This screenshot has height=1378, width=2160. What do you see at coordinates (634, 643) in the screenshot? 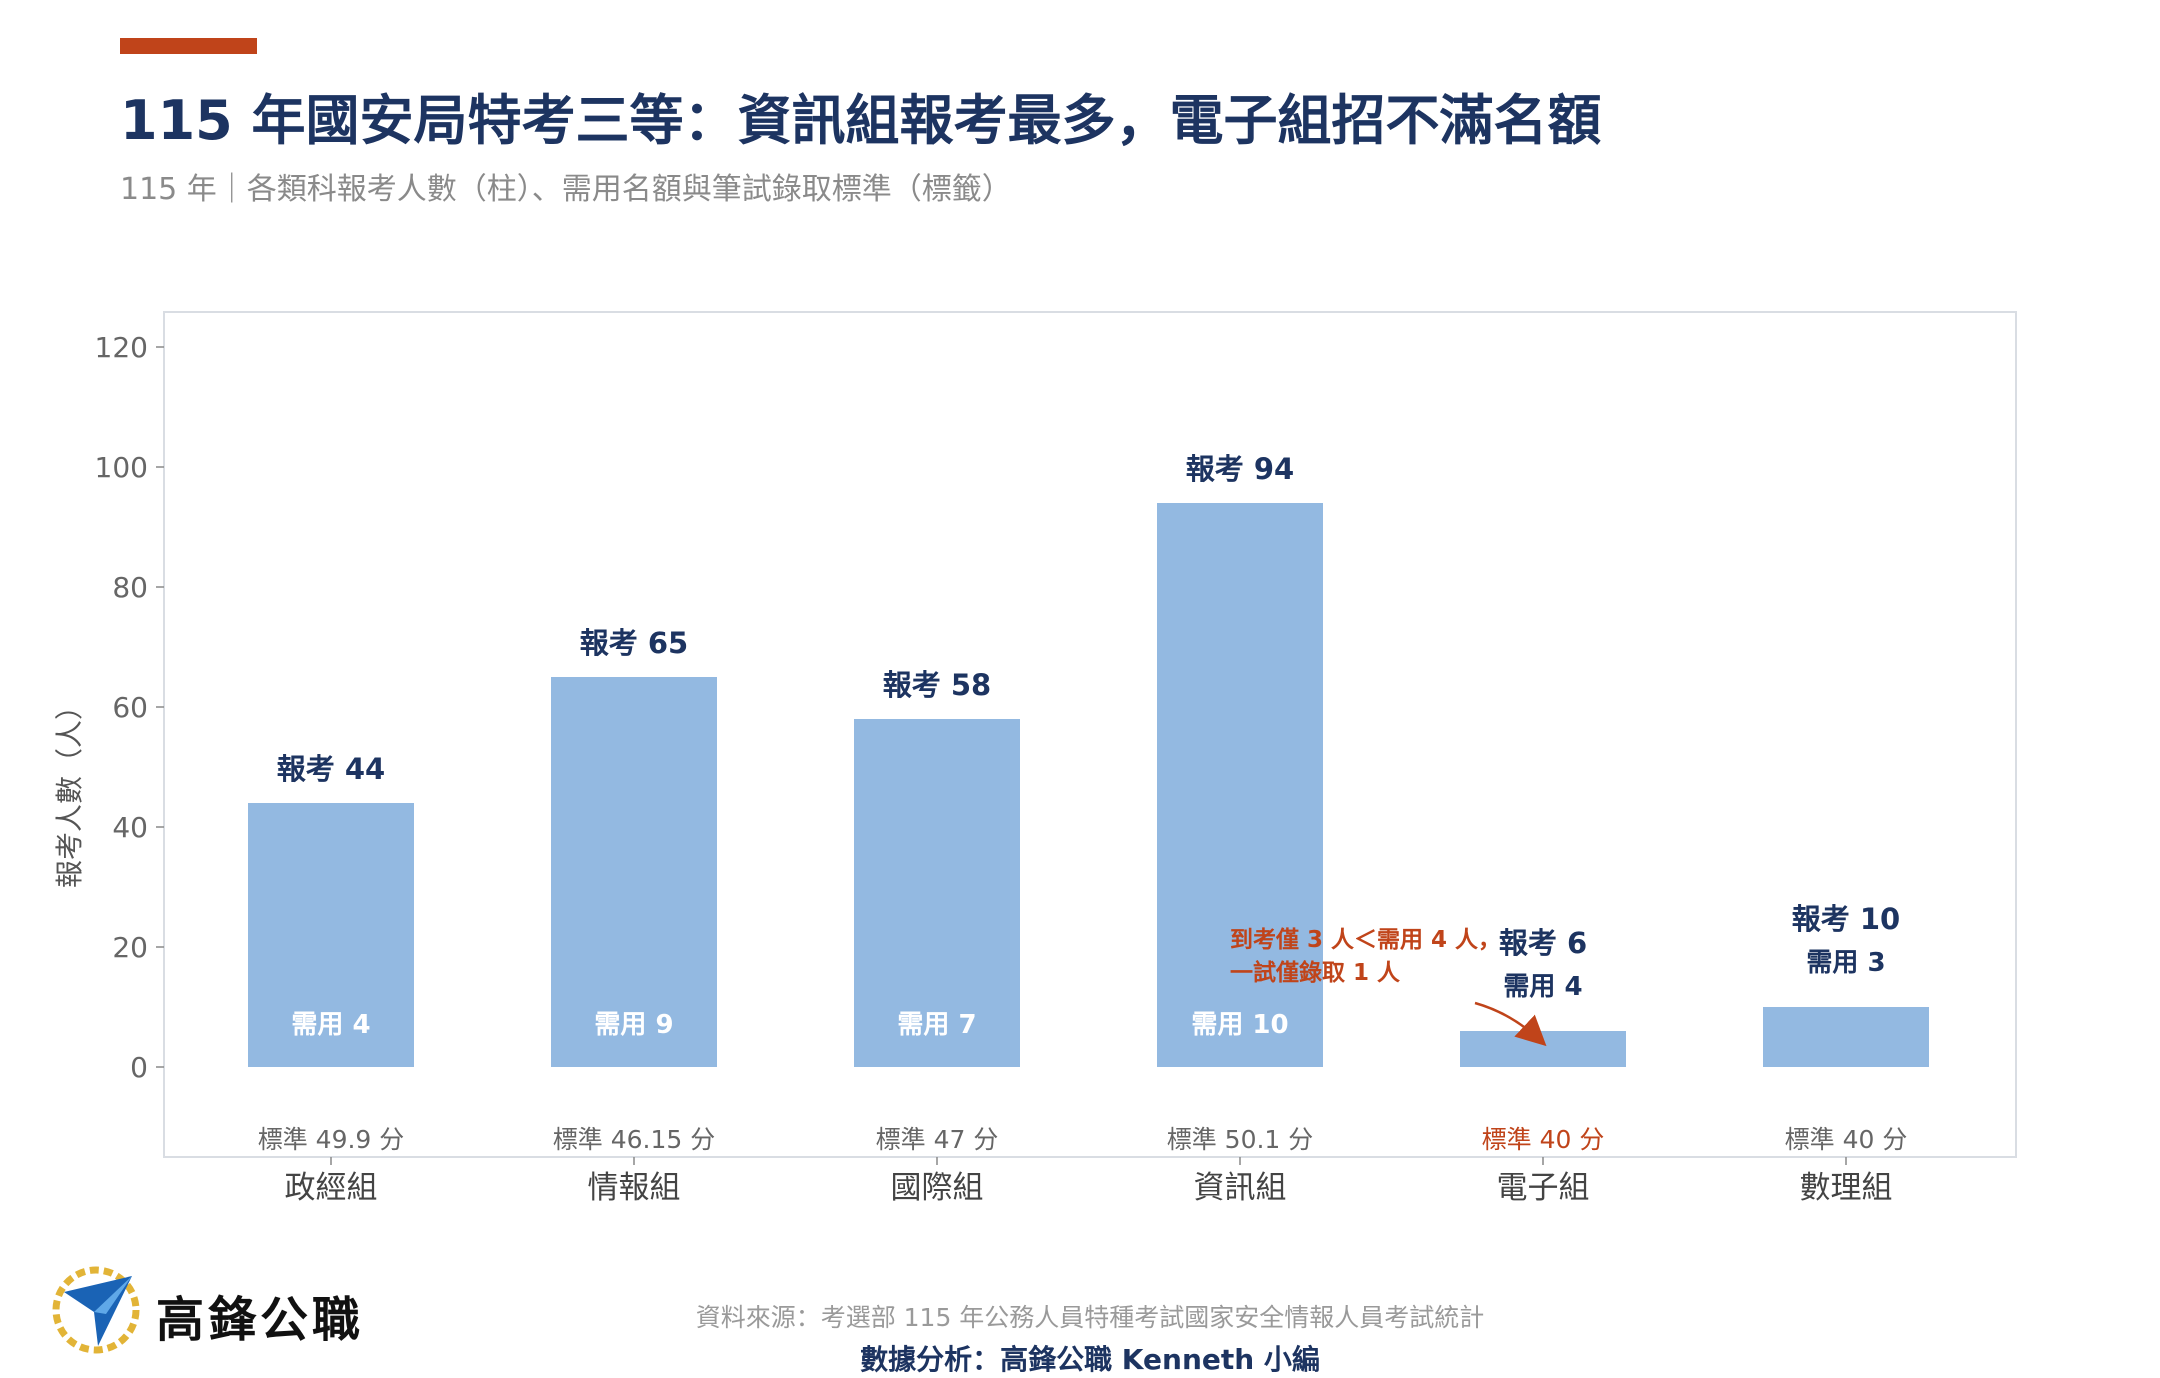
I see `bar-value-label: 報考 65` at bounding box center [634, 643].